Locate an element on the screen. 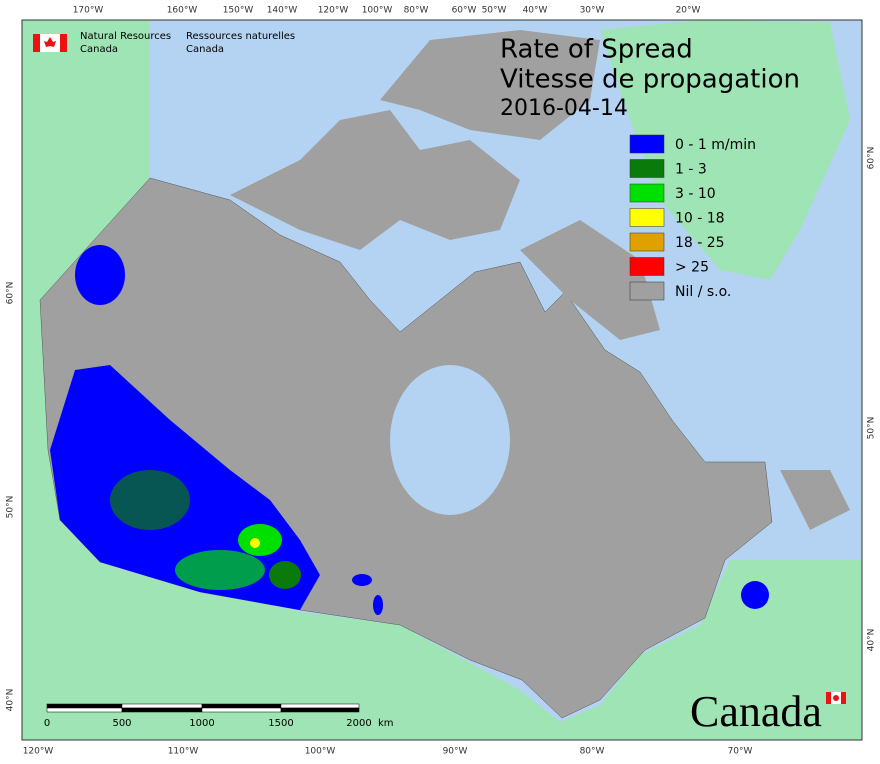  scale-label: 2000 is located at coordinates (358, 723).